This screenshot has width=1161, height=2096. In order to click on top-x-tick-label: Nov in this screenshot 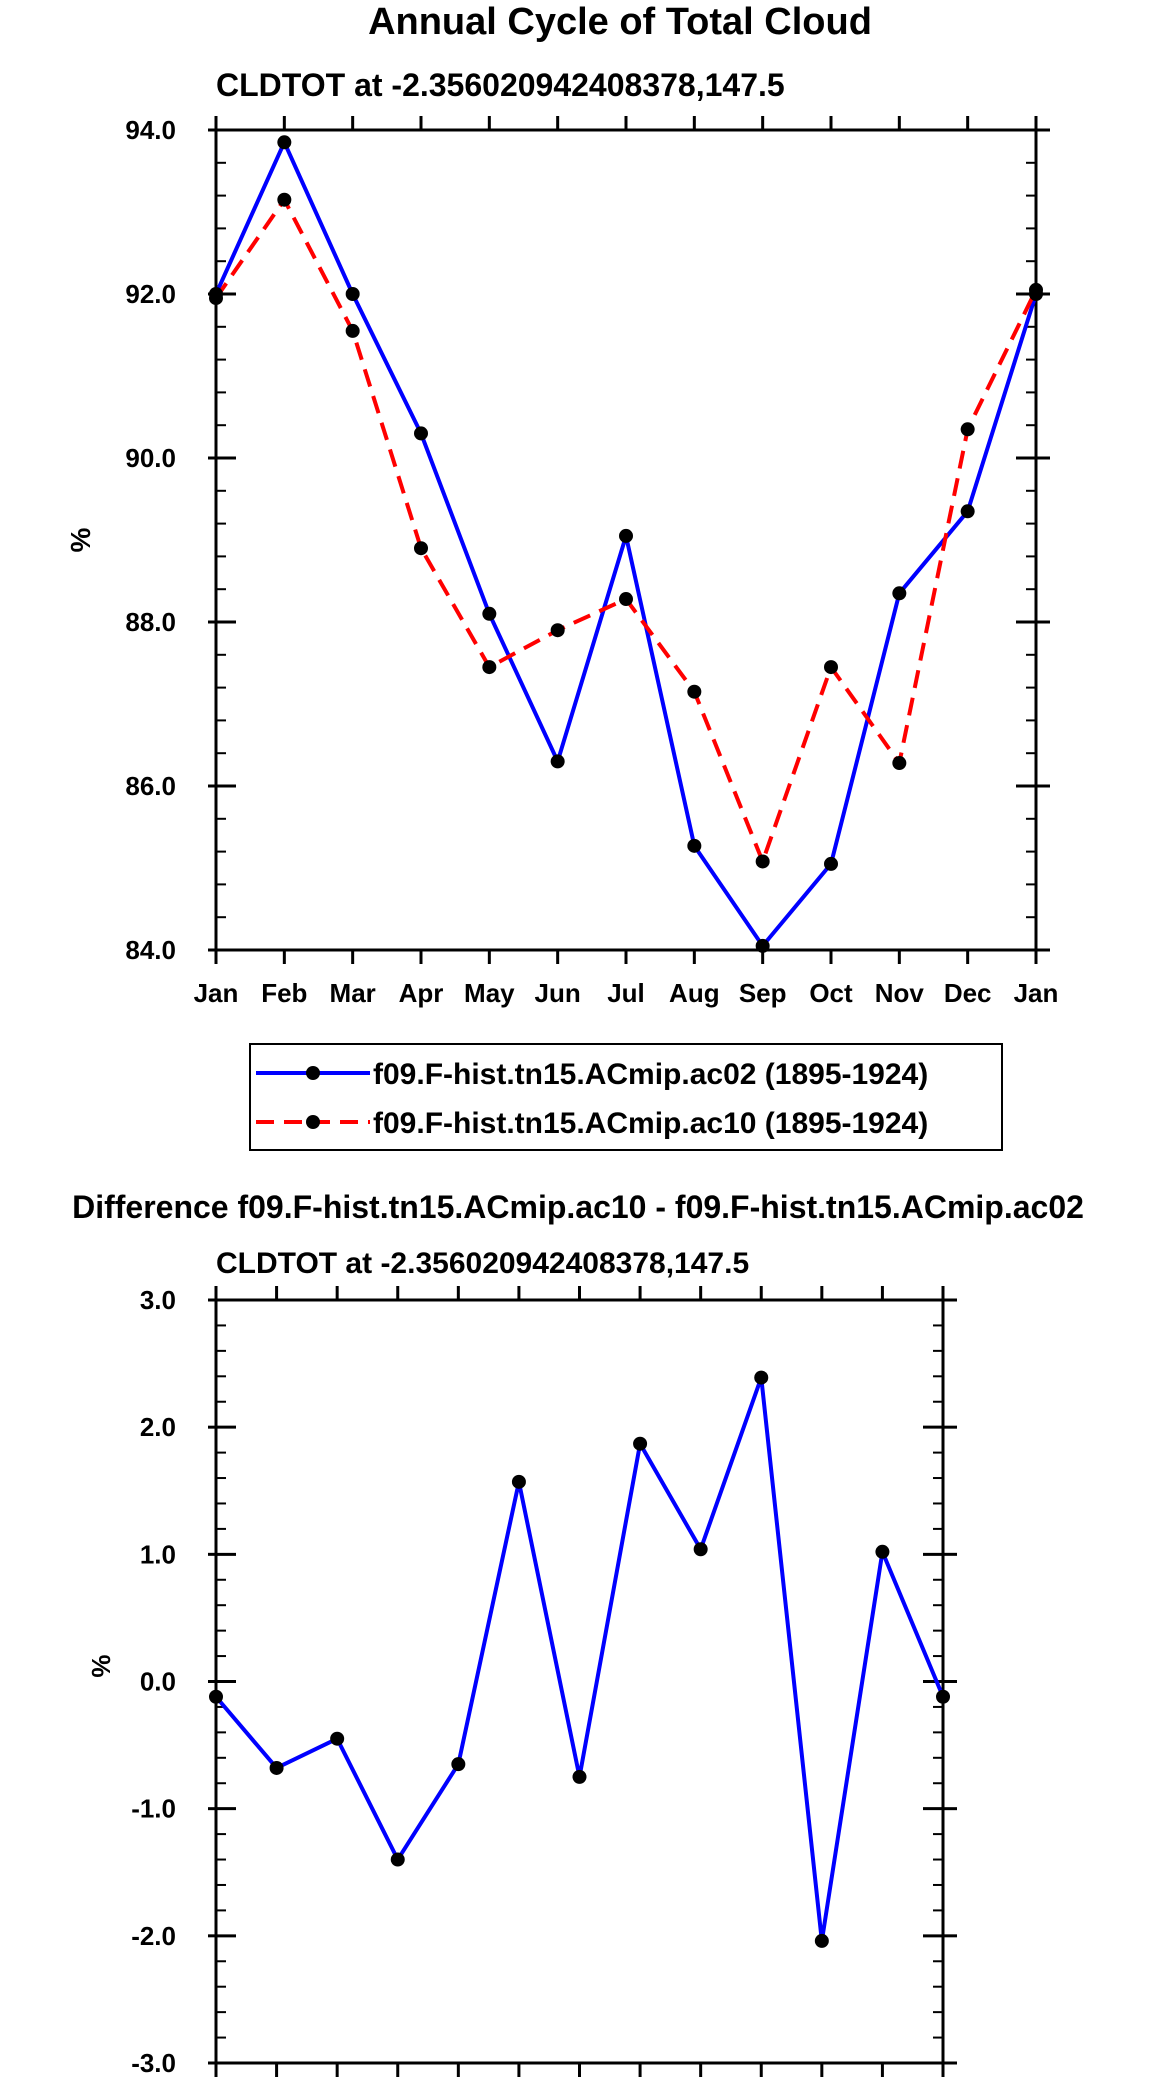, I will do `click(900, 993)`.